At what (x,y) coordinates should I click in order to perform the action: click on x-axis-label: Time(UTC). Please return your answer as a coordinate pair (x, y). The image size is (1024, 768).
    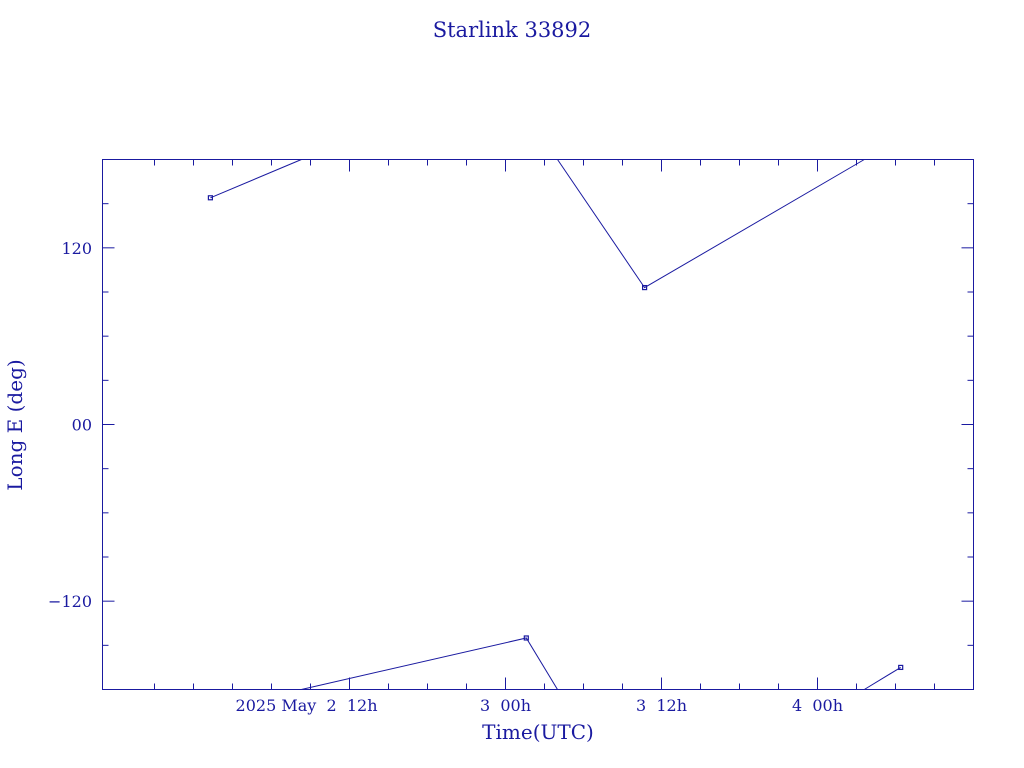
    Looking at the image, I should click on (538, 732).